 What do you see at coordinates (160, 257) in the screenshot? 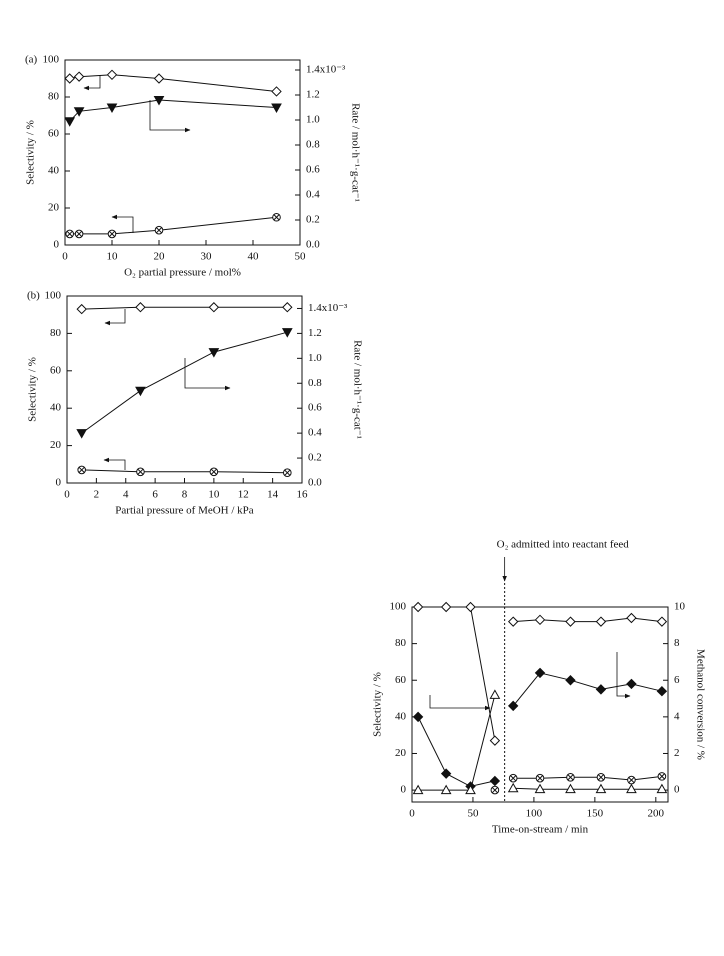
I see `x-tick-label: 20` at bounding box center [160, 257].